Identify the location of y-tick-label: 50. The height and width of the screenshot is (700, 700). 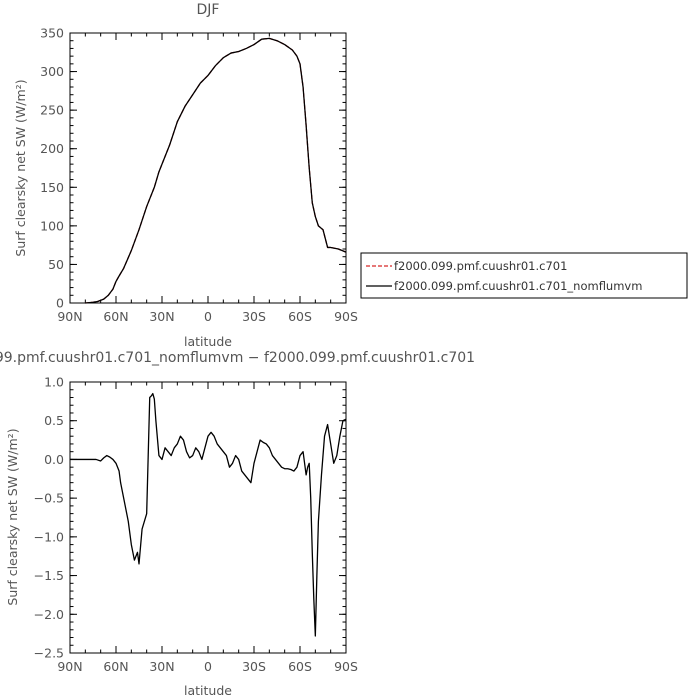
(56, 264).